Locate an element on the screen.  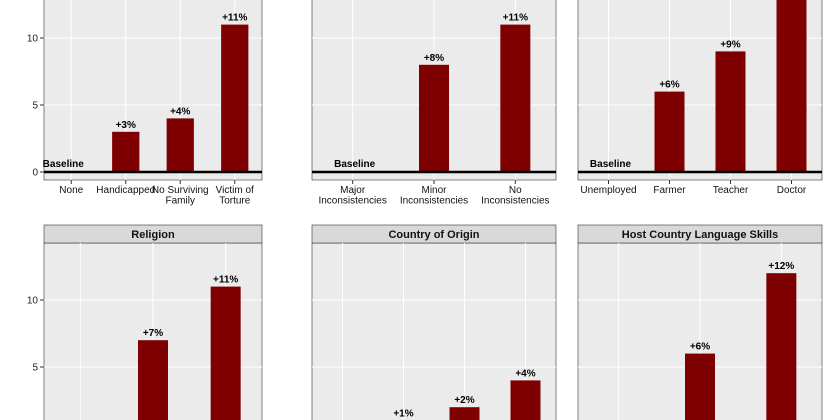
x-tick-label: No Surviving is located at coordinates (180, 190).